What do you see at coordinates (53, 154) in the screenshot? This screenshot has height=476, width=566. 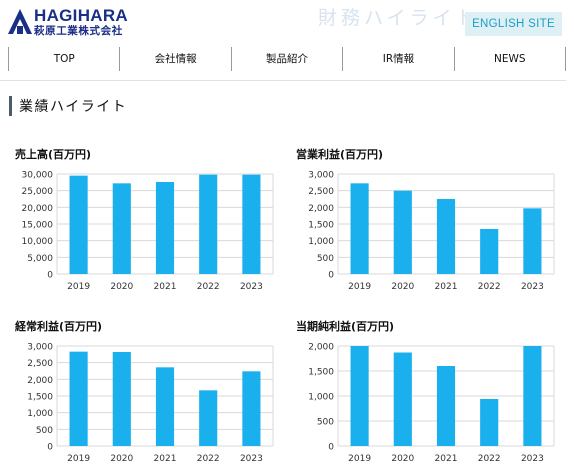 I see `chart-title: 売上高(百万円)` at bounding box center [53, 154].